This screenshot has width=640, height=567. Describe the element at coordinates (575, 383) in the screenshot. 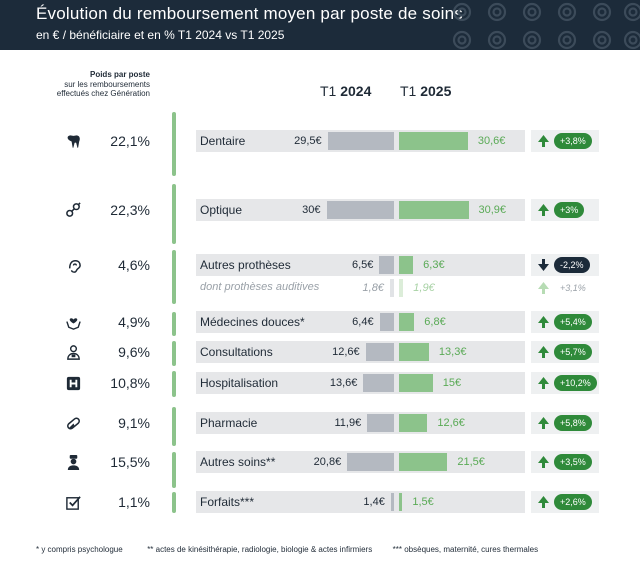

I see `change-badge: +10,2%` at that location.